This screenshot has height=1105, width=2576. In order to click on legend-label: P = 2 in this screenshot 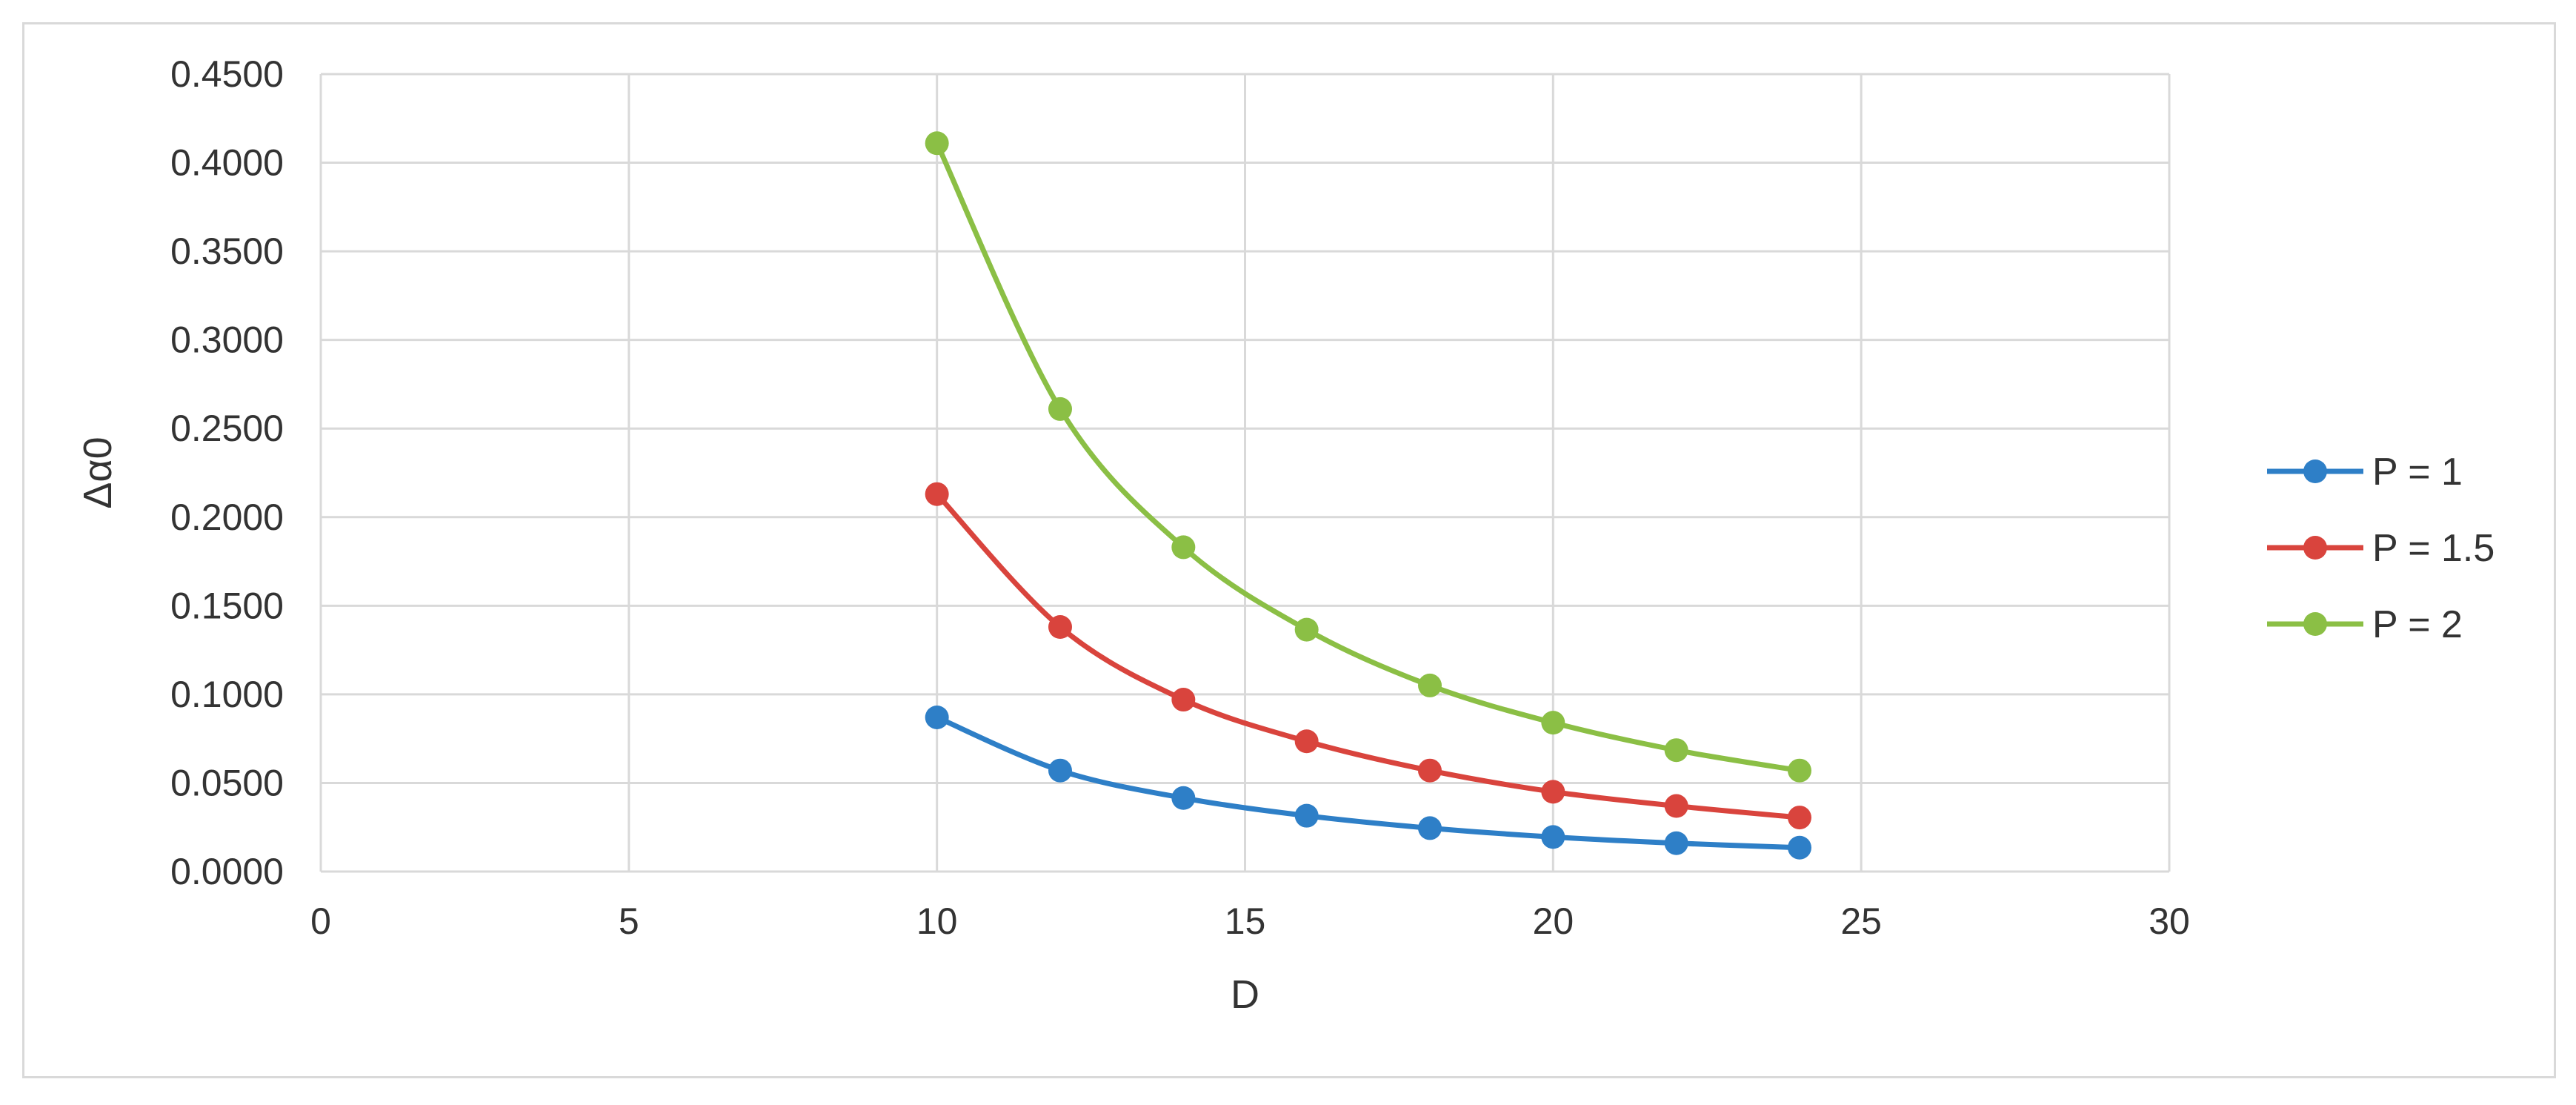, I will do `click(2417, 625)`.